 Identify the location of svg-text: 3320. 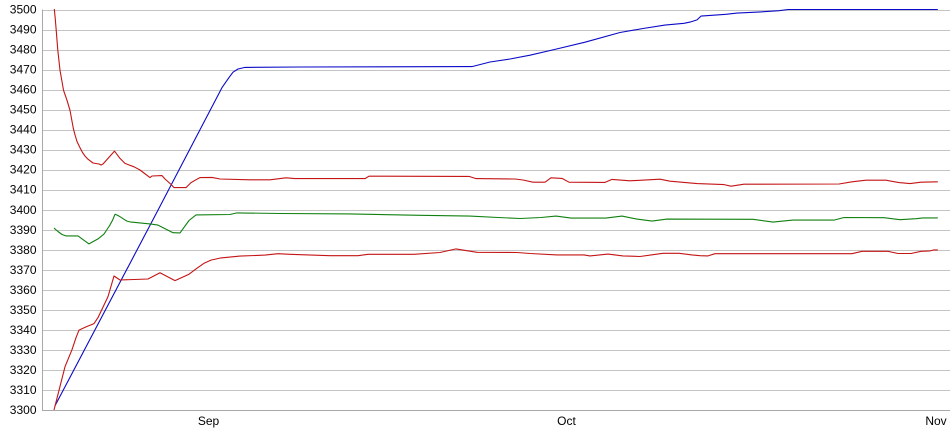
(23, 370).